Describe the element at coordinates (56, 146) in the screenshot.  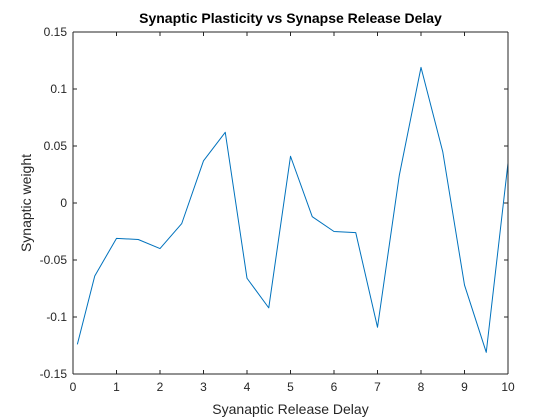
I see `y-tick-label: 0.05` at that location.